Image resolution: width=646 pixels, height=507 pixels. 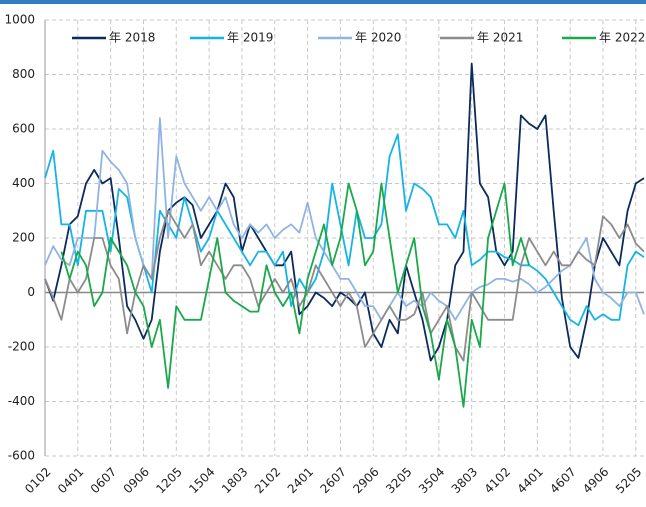 I want to click on y-tick-label: 0, so click(x=31, y=292).